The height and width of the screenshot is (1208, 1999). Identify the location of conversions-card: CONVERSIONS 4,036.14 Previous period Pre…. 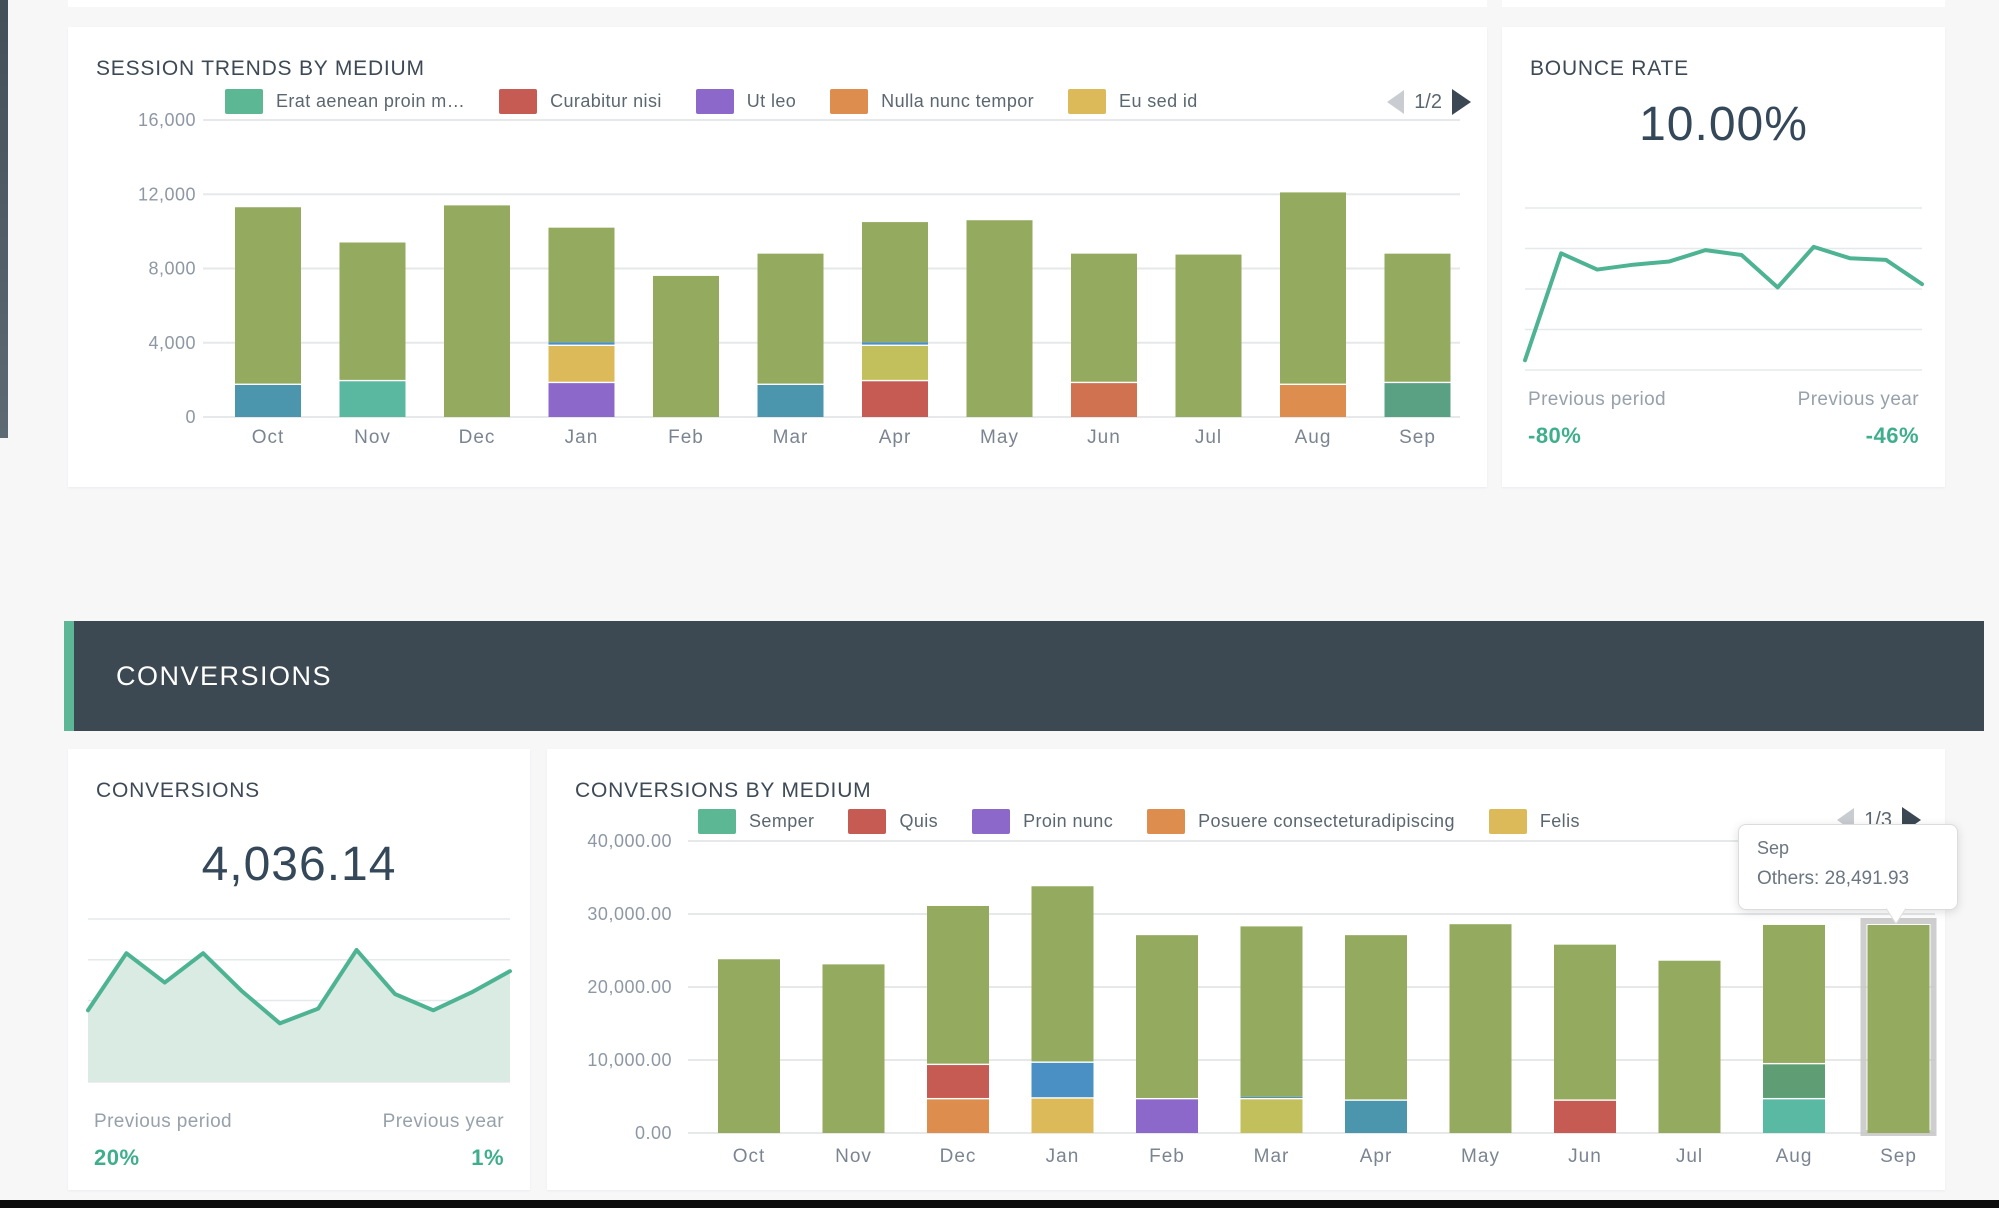
(299, 969).